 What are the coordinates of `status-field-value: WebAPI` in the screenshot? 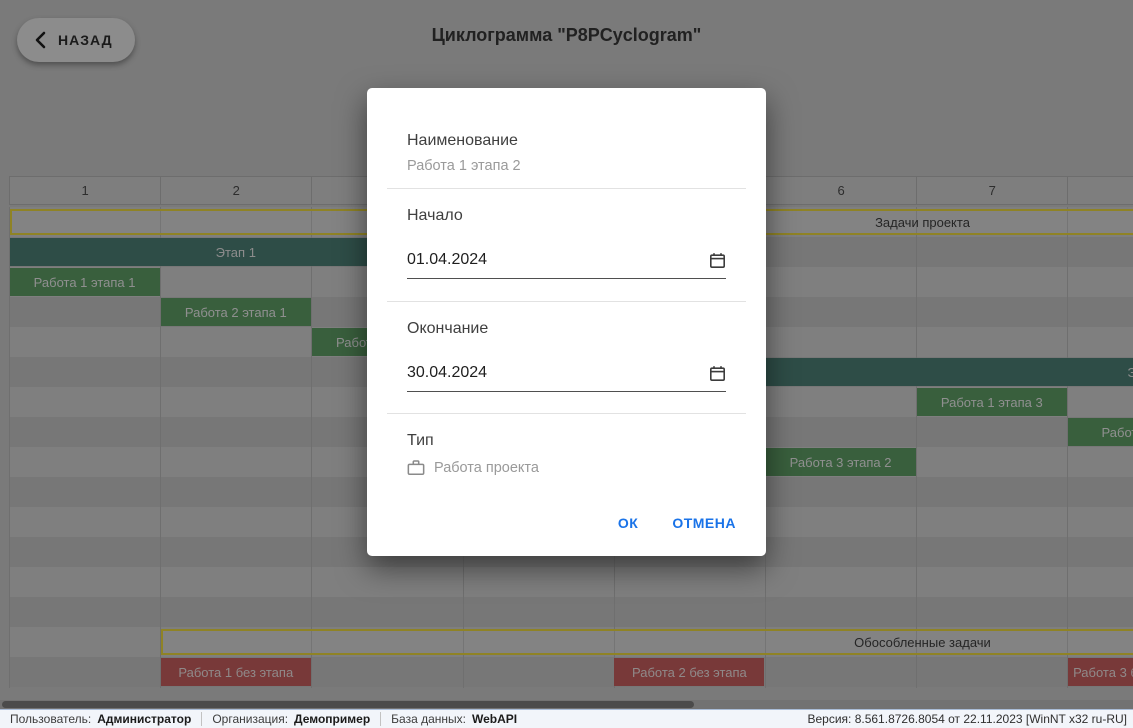 It's located at (494, 719).